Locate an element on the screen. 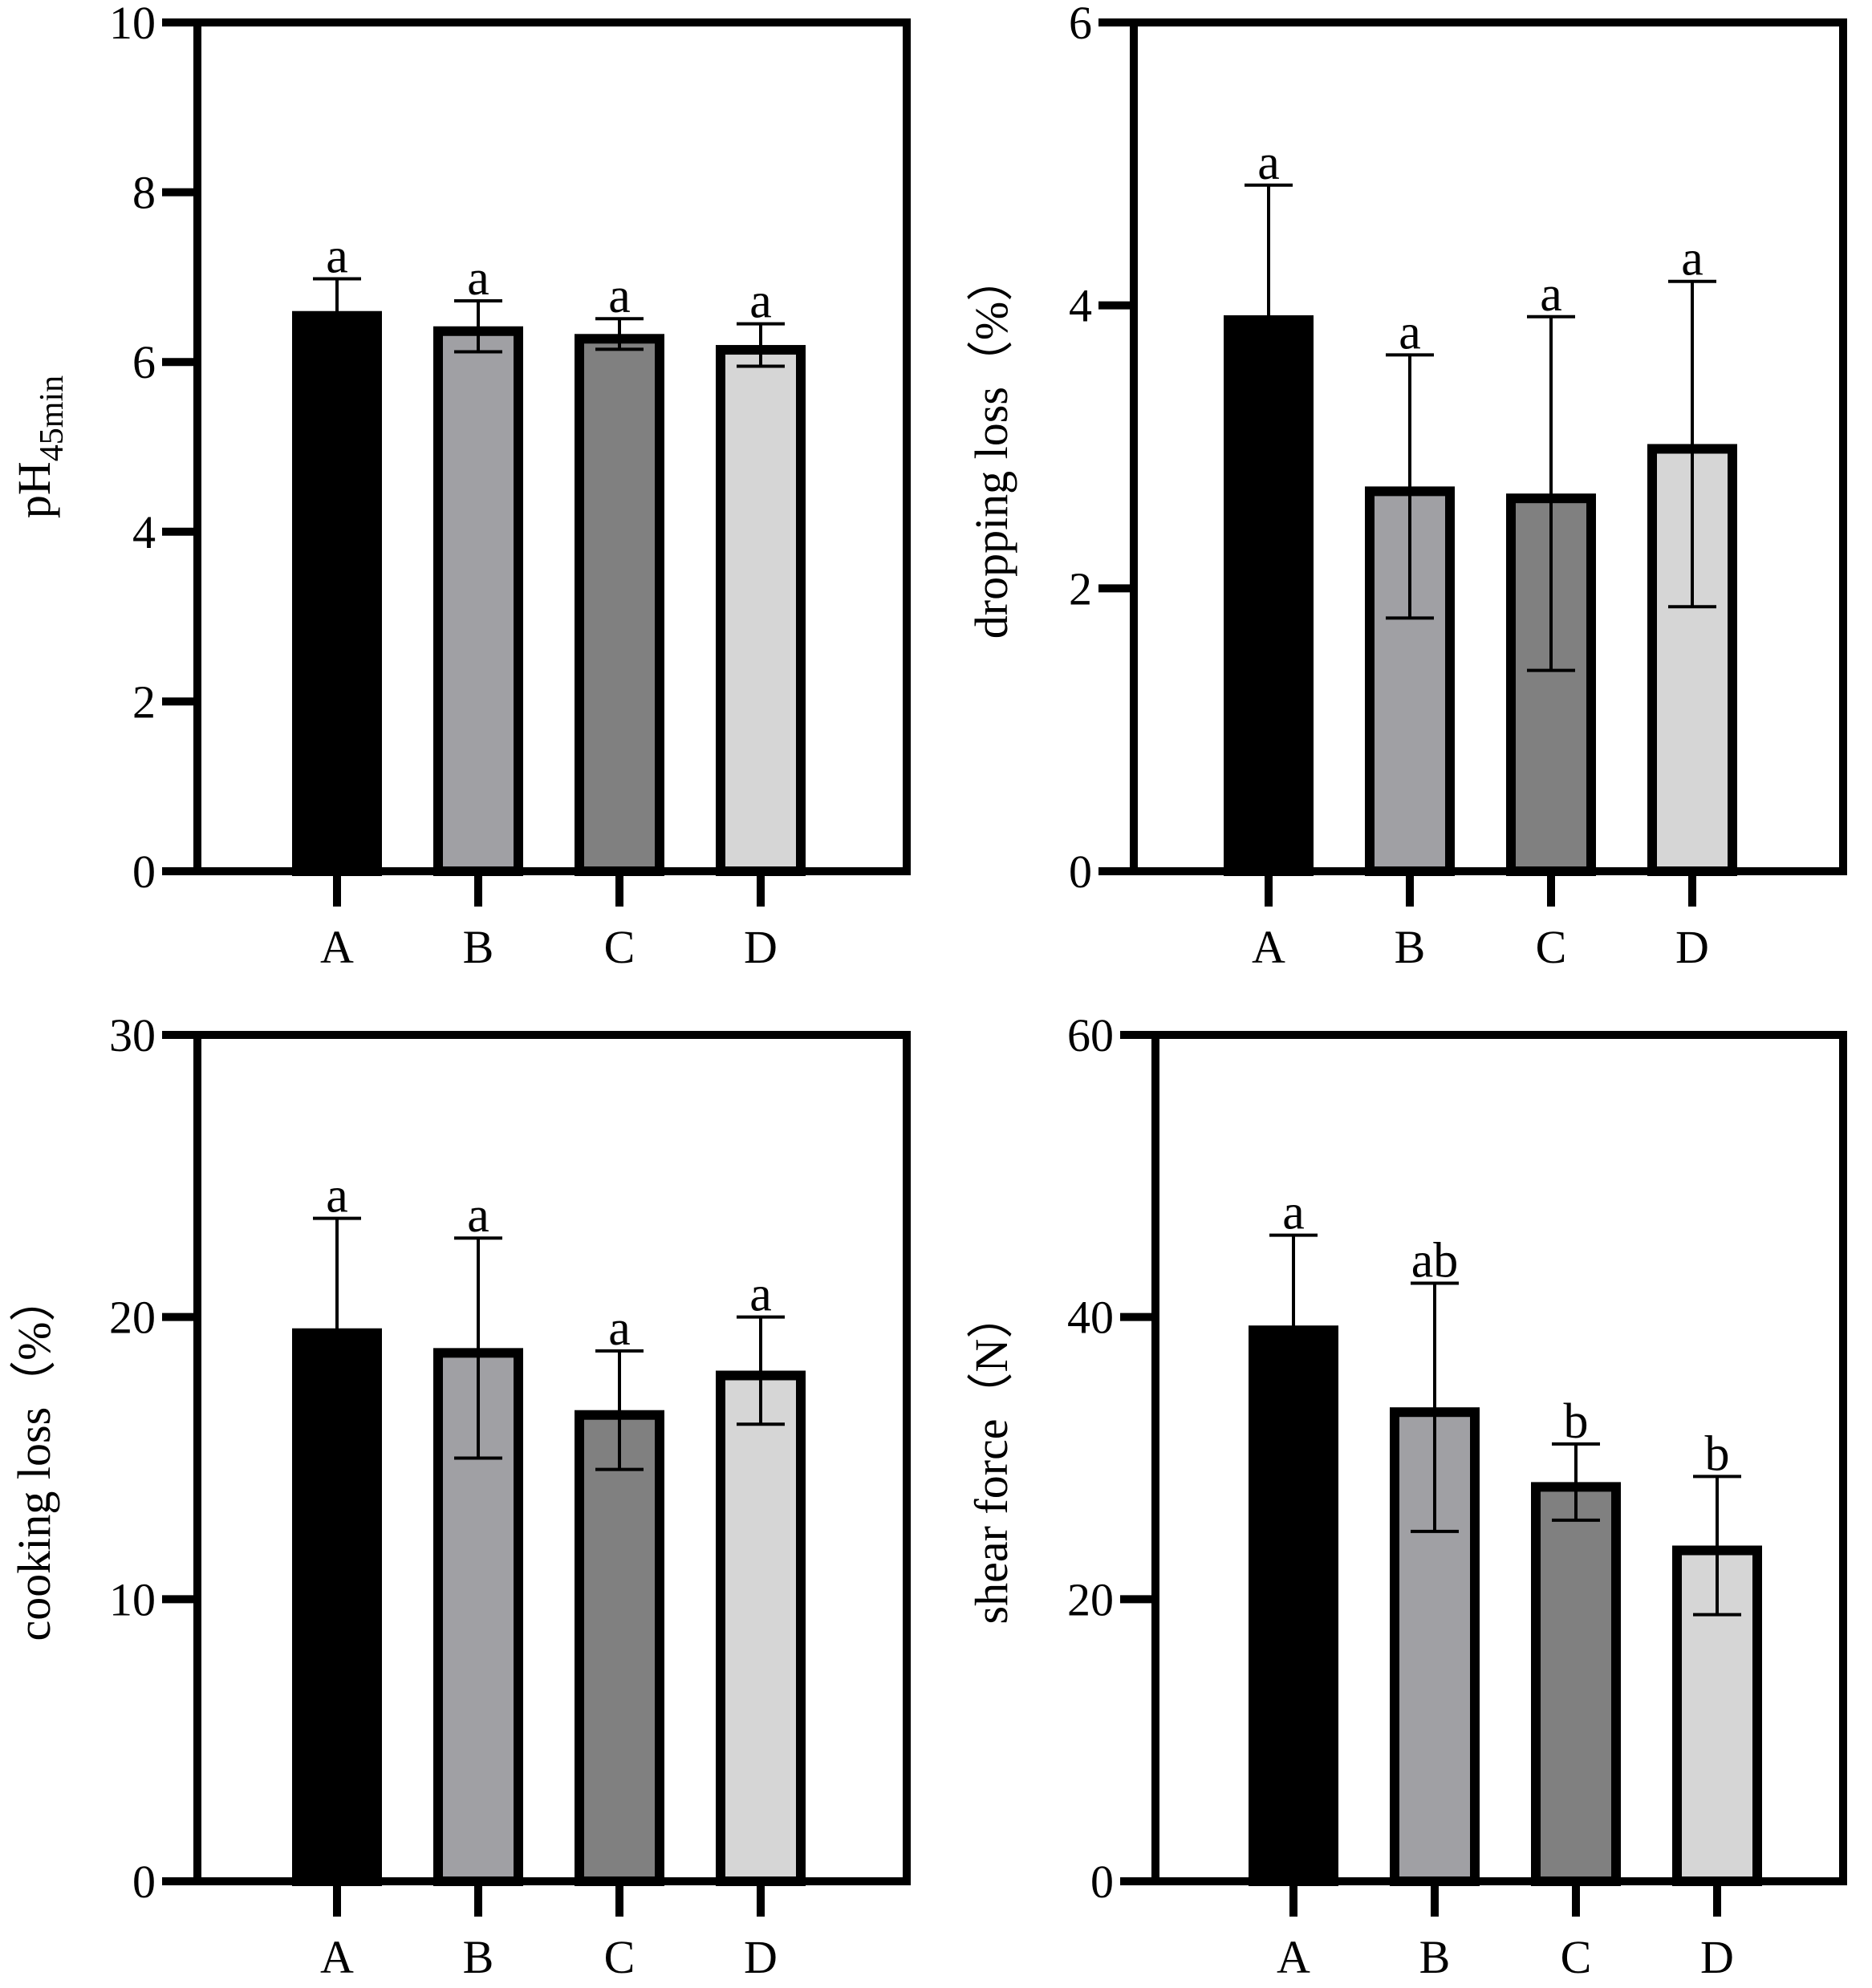  significance-label-C: b is located at coordinates (1577, 1421).